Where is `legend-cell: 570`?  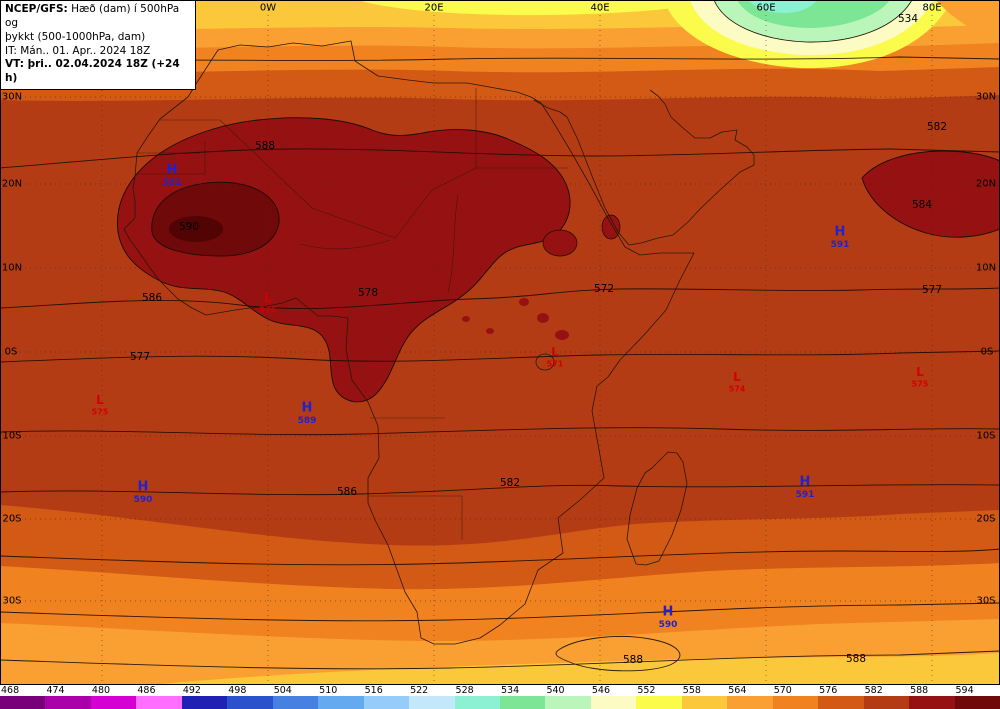 legend-cell: 570 is located at coordinates (795, 697).